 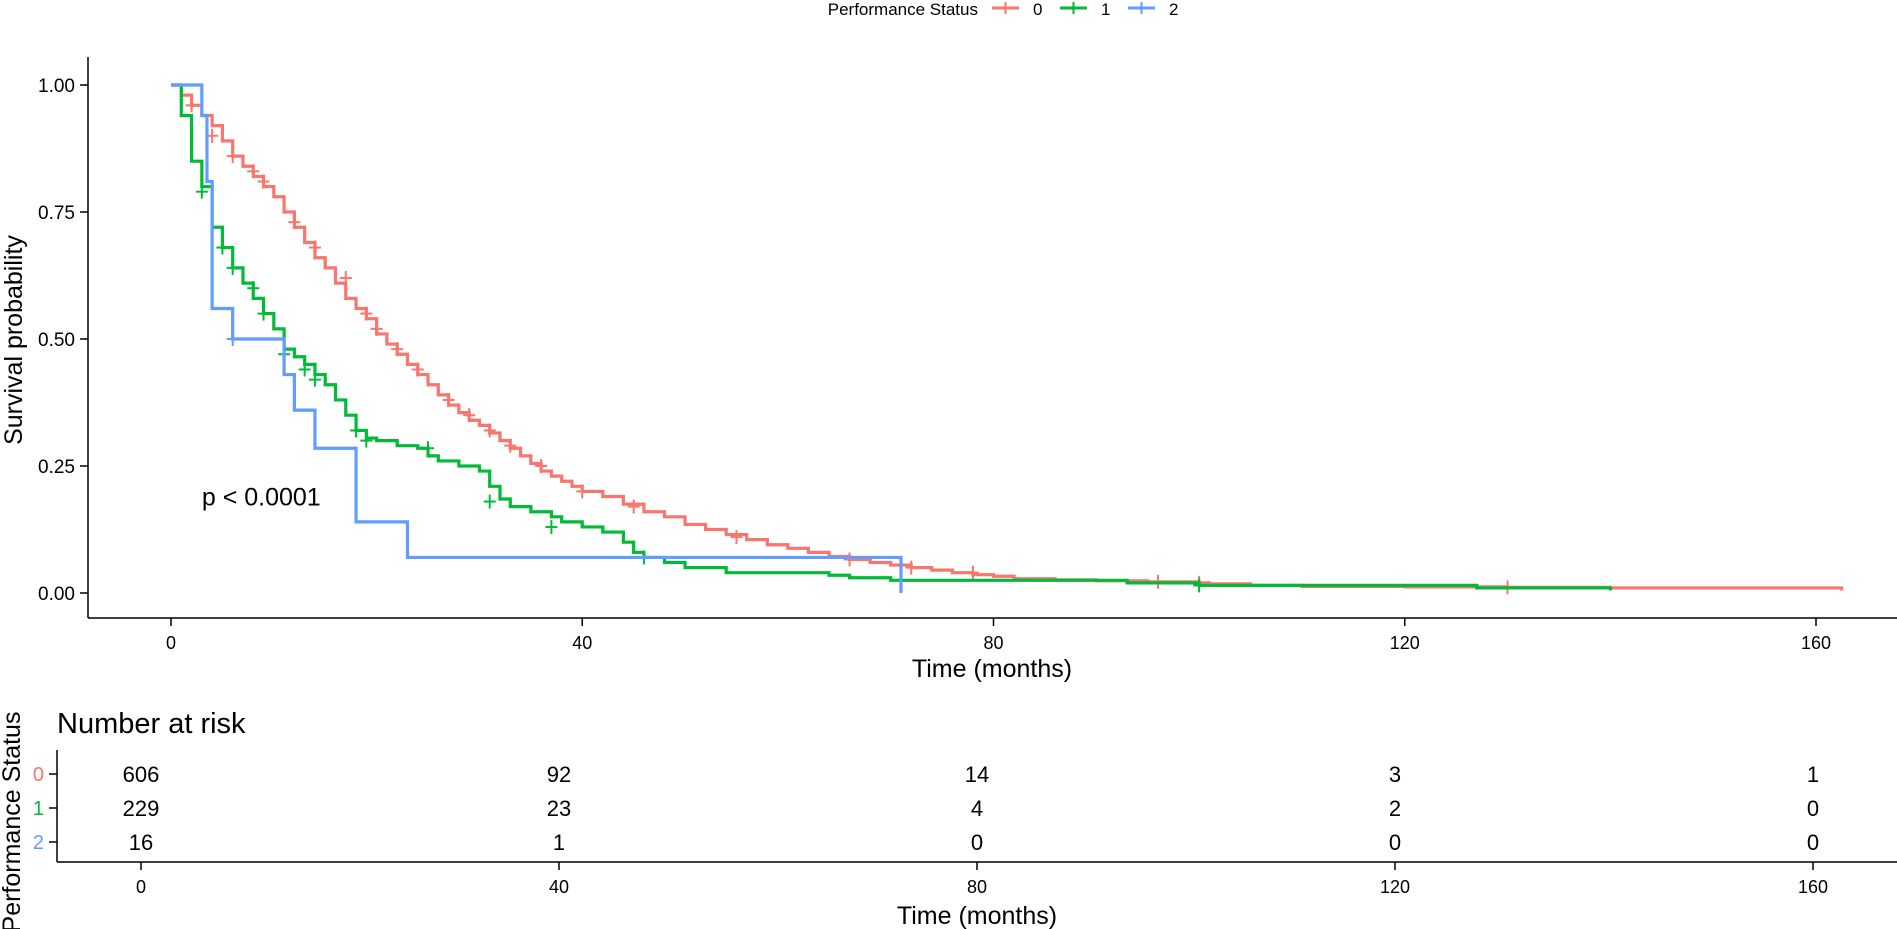 I want to click on risk-row-1: 1 229 23 4 2 0, so click(x=926, y=808).